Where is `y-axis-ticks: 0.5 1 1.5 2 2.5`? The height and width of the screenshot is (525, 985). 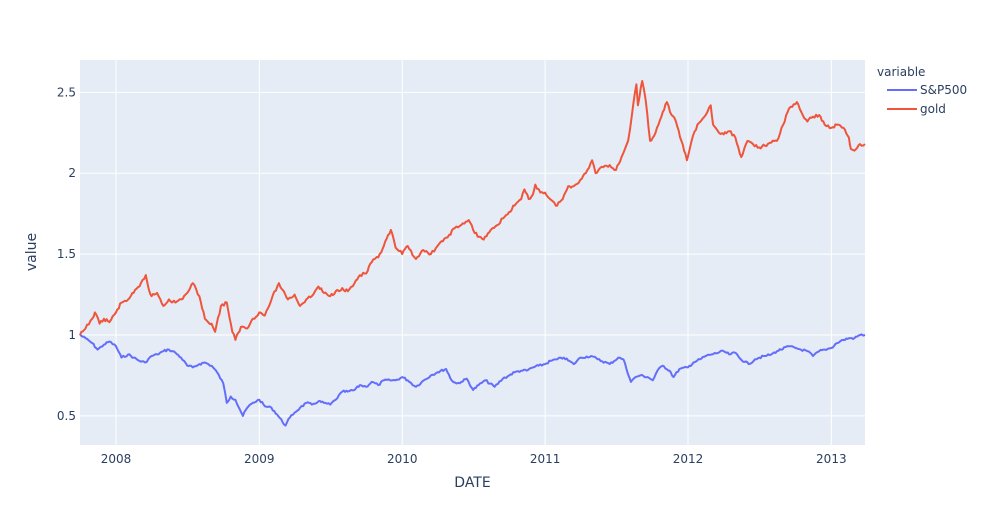
y-axis-ticks: 0.5 1 1.5 2 2.5 is located at coordinates (66, 254).